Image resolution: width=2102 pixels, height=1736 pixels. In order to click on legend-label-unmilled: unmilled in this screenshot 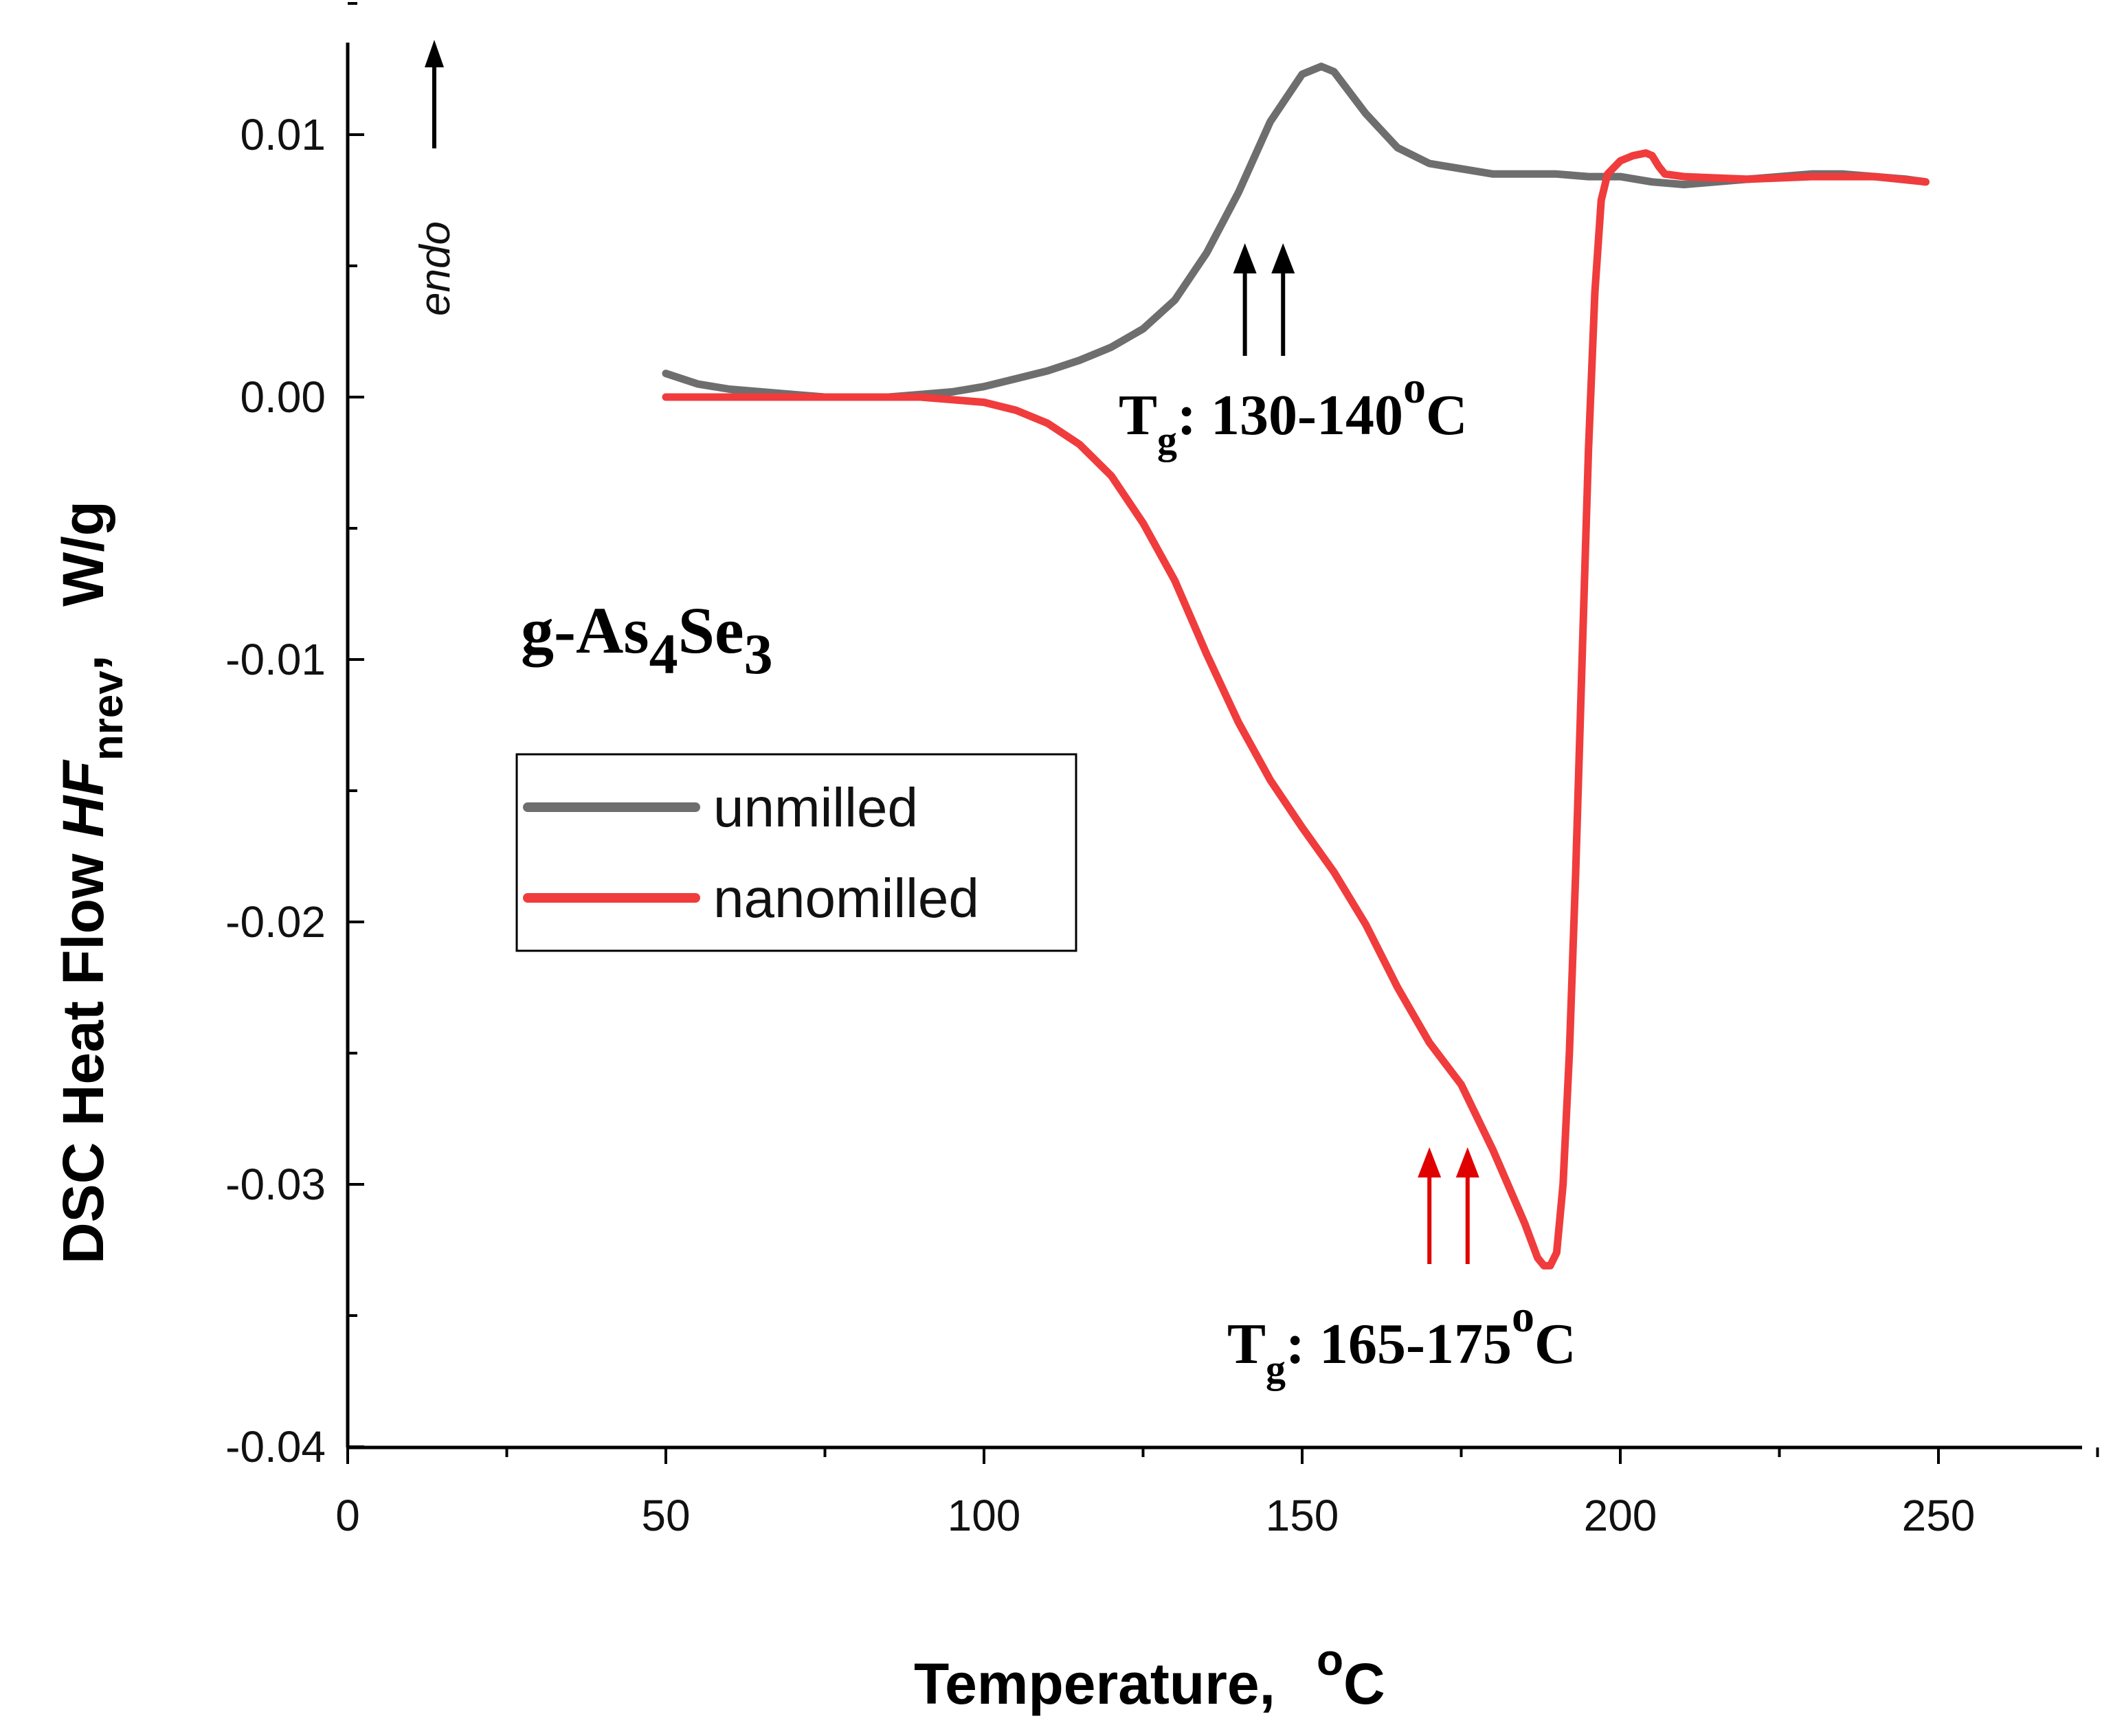, I will do `click(815, 807)`.